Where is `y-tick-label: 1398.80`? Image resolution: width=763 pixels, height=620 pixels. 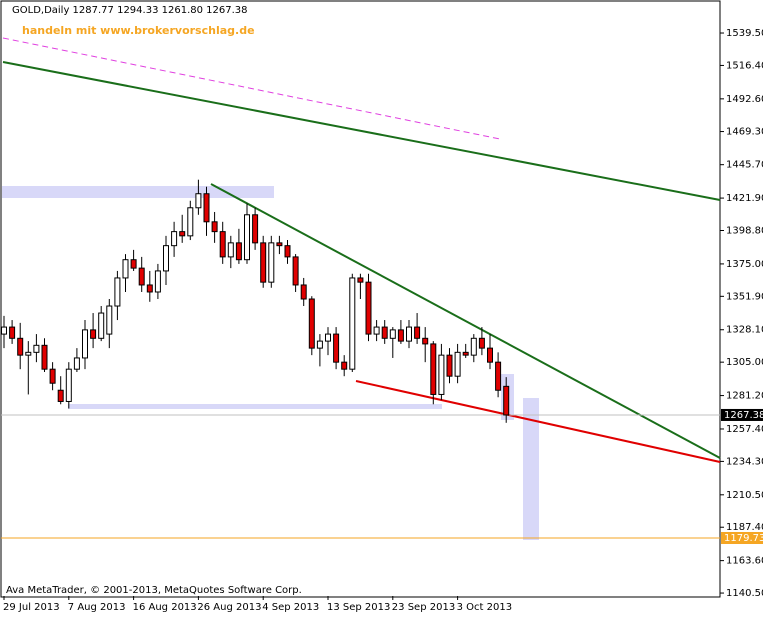
y-tick-label: 1398.80 is located at coordinates (744, 231).